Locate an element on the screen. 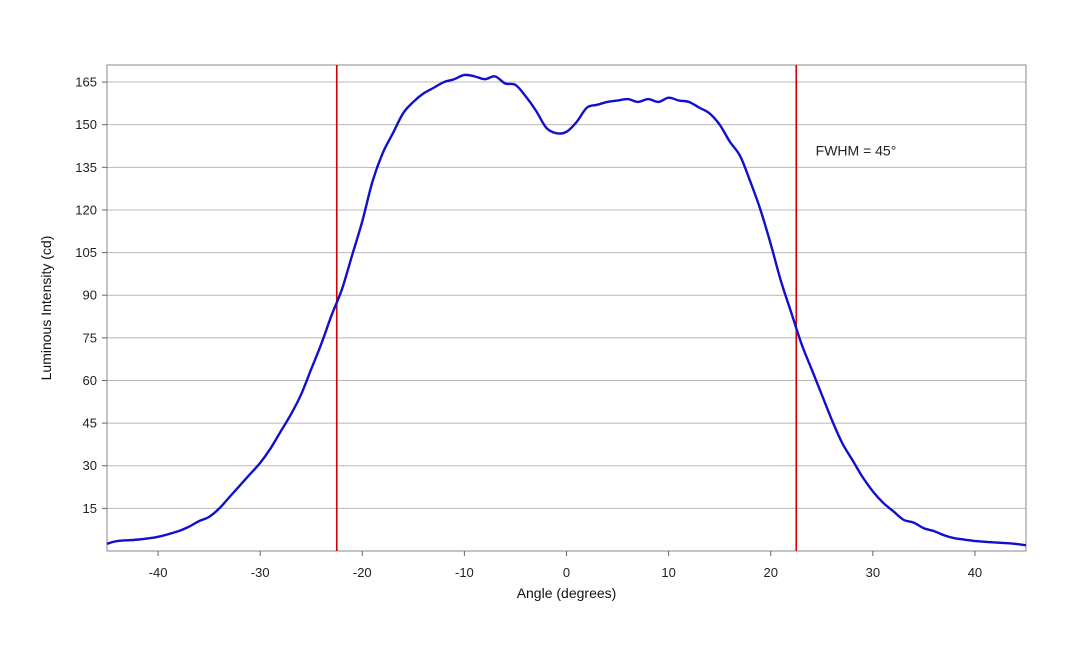  y-tick-label: 120 is located at coordinates (86, 209).